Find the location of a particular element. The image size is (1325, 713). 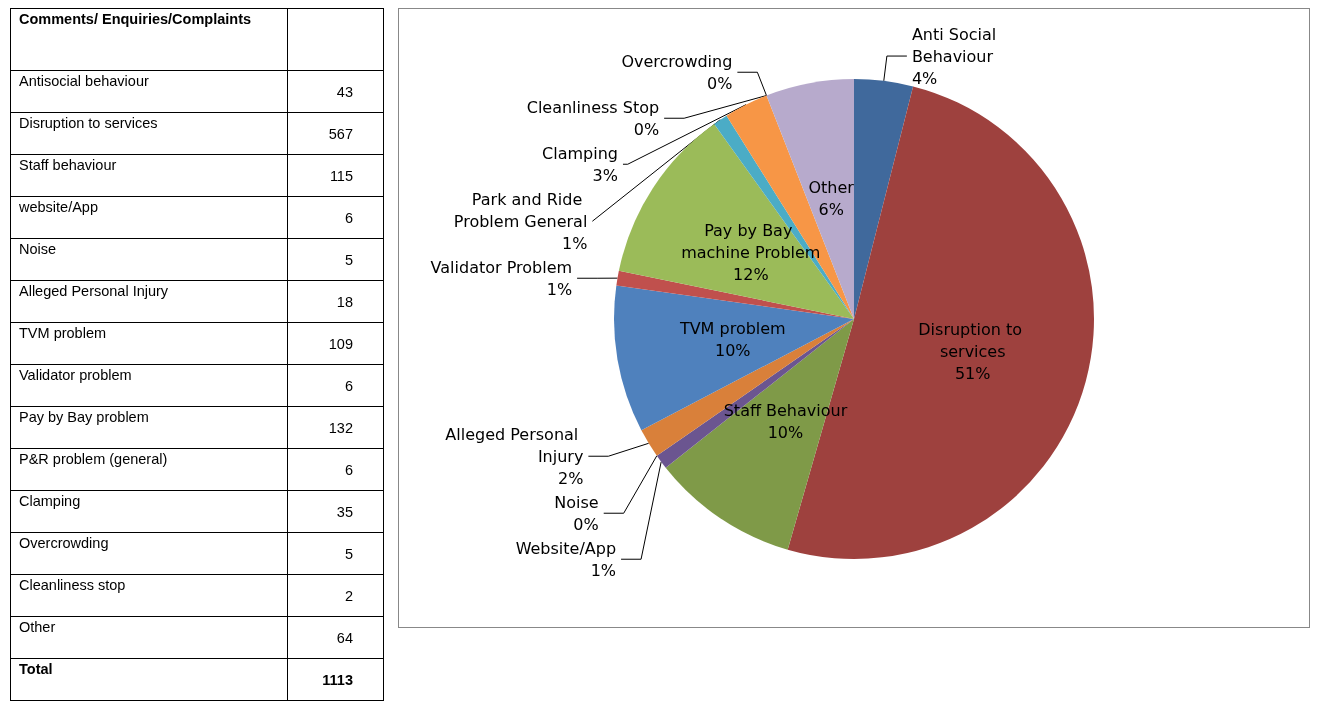

category-label: website/App is located at coordinates (149, 217).